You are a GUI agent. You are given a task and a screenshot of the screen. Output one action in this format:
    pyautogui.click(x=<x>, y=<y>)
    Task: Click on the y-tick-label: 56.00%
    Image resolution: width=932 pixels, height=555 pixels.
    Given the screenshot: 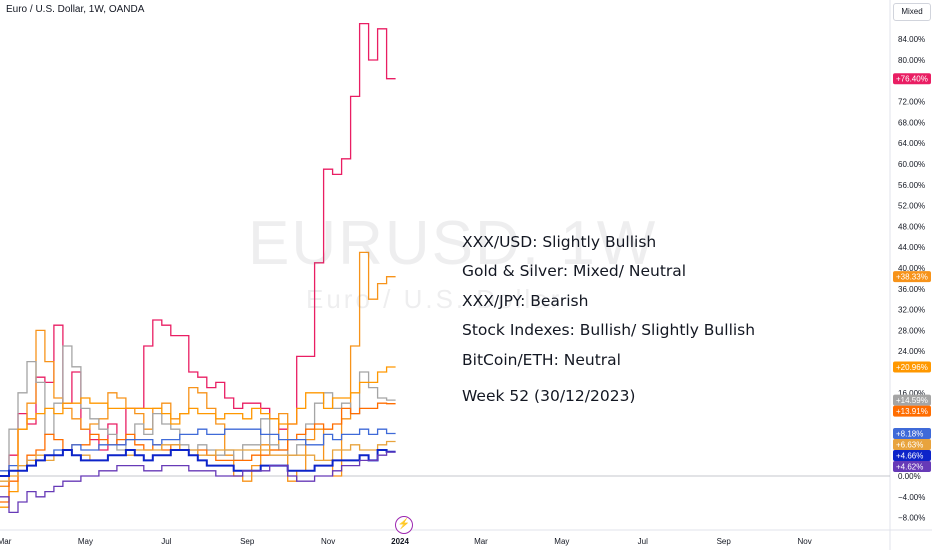 What is the action you would take?
    pyautogui.click(x=911, y=185)
    